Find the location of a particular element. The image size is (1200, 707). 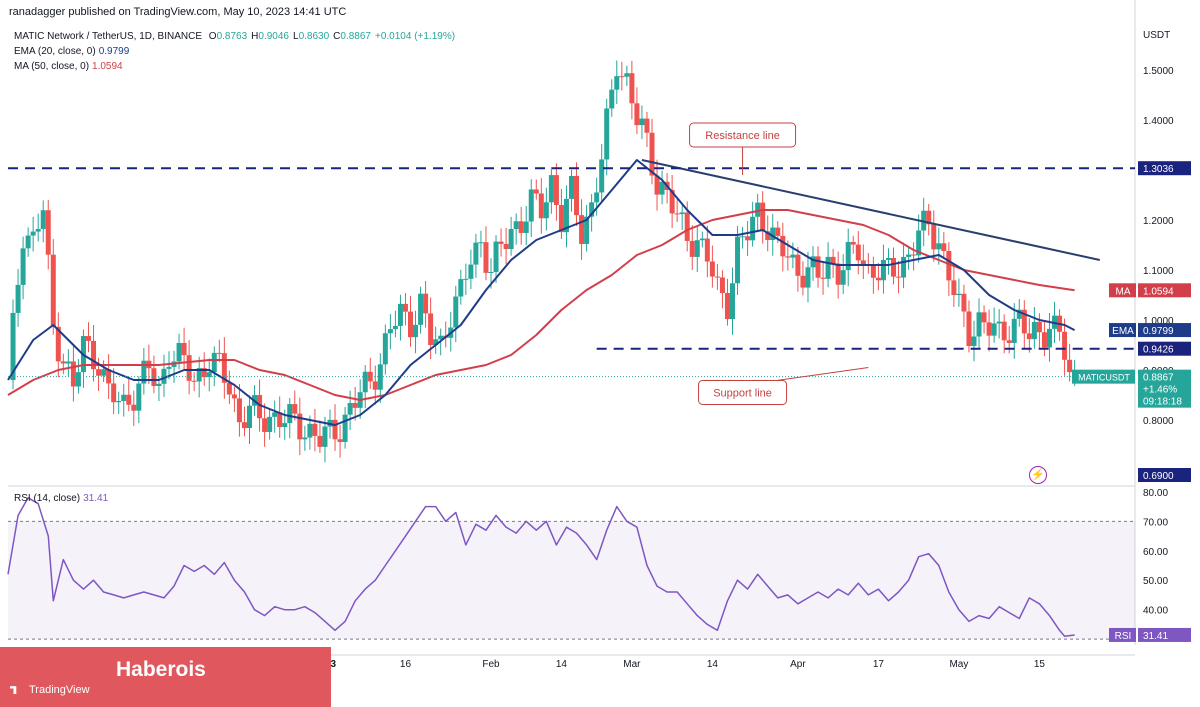

rsi-tag: RSI 31.41 is located at coordinates (1150, 634).